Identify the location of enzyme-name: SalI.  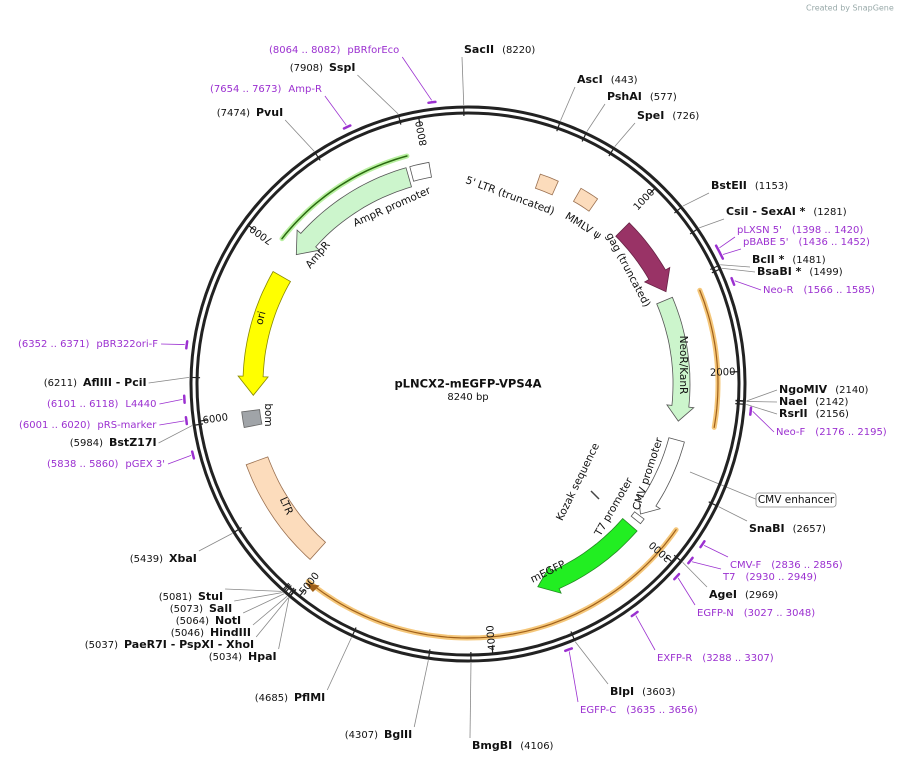
(220, 608).